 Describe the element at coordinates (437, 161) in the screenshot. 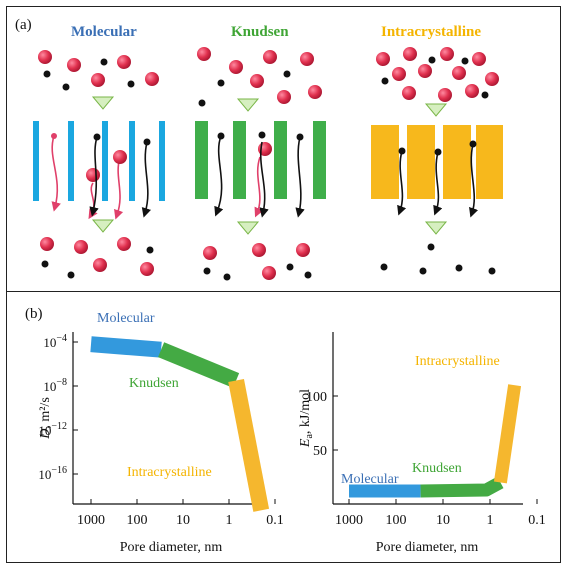

I see `intracrystalline-diagram` at that location.